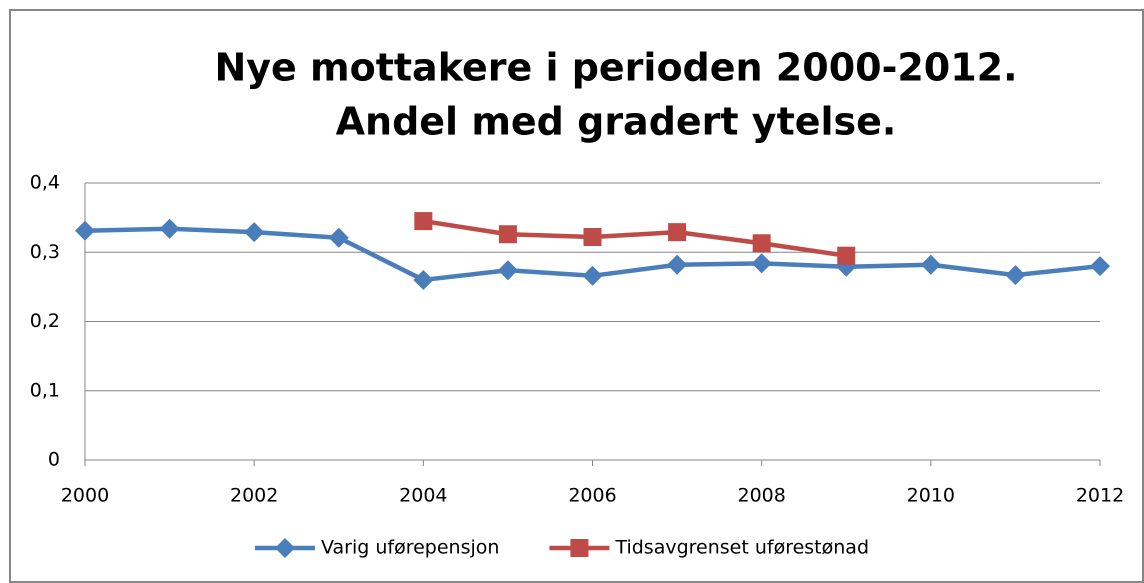 This screenshot has height=583, width=1144. I want to click on x-tick-label: 2006, so click(592, 496).